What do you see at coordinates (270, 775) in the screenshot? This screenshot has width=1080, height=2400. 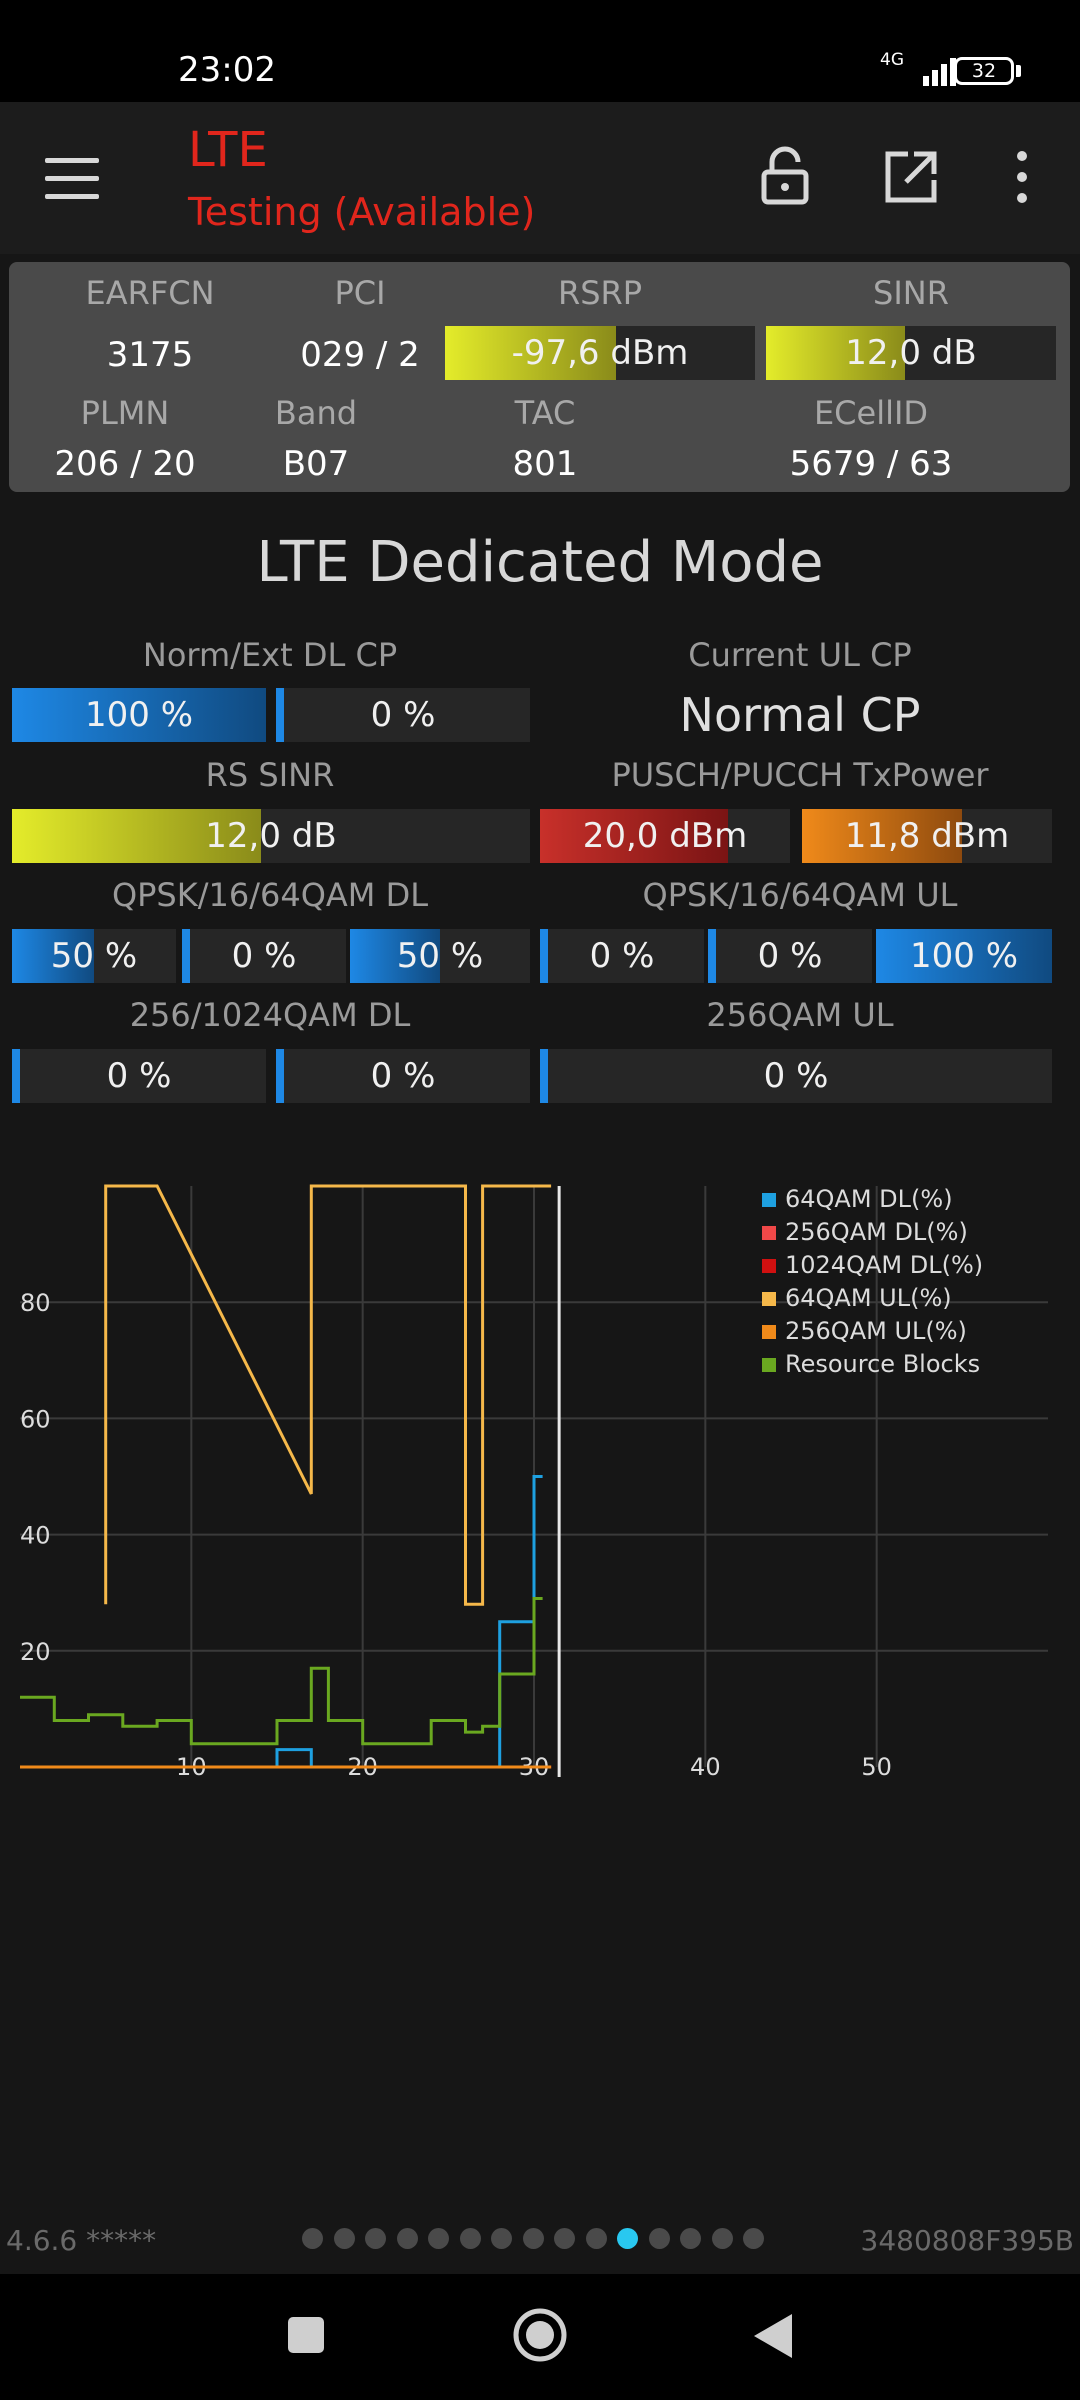 I see `rs-sinr-label: RS SINR` at bounding box center [270, 775].